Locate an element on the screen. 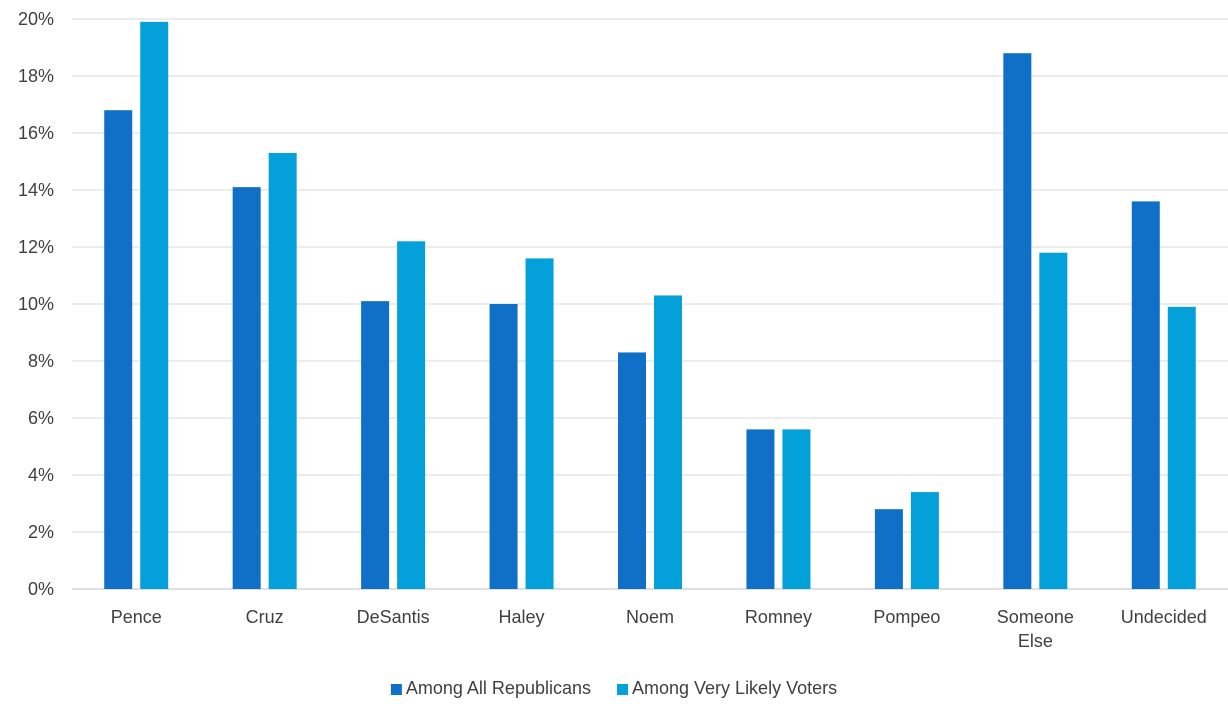  x-category-label: Romney is located at coordinates (778, 617).